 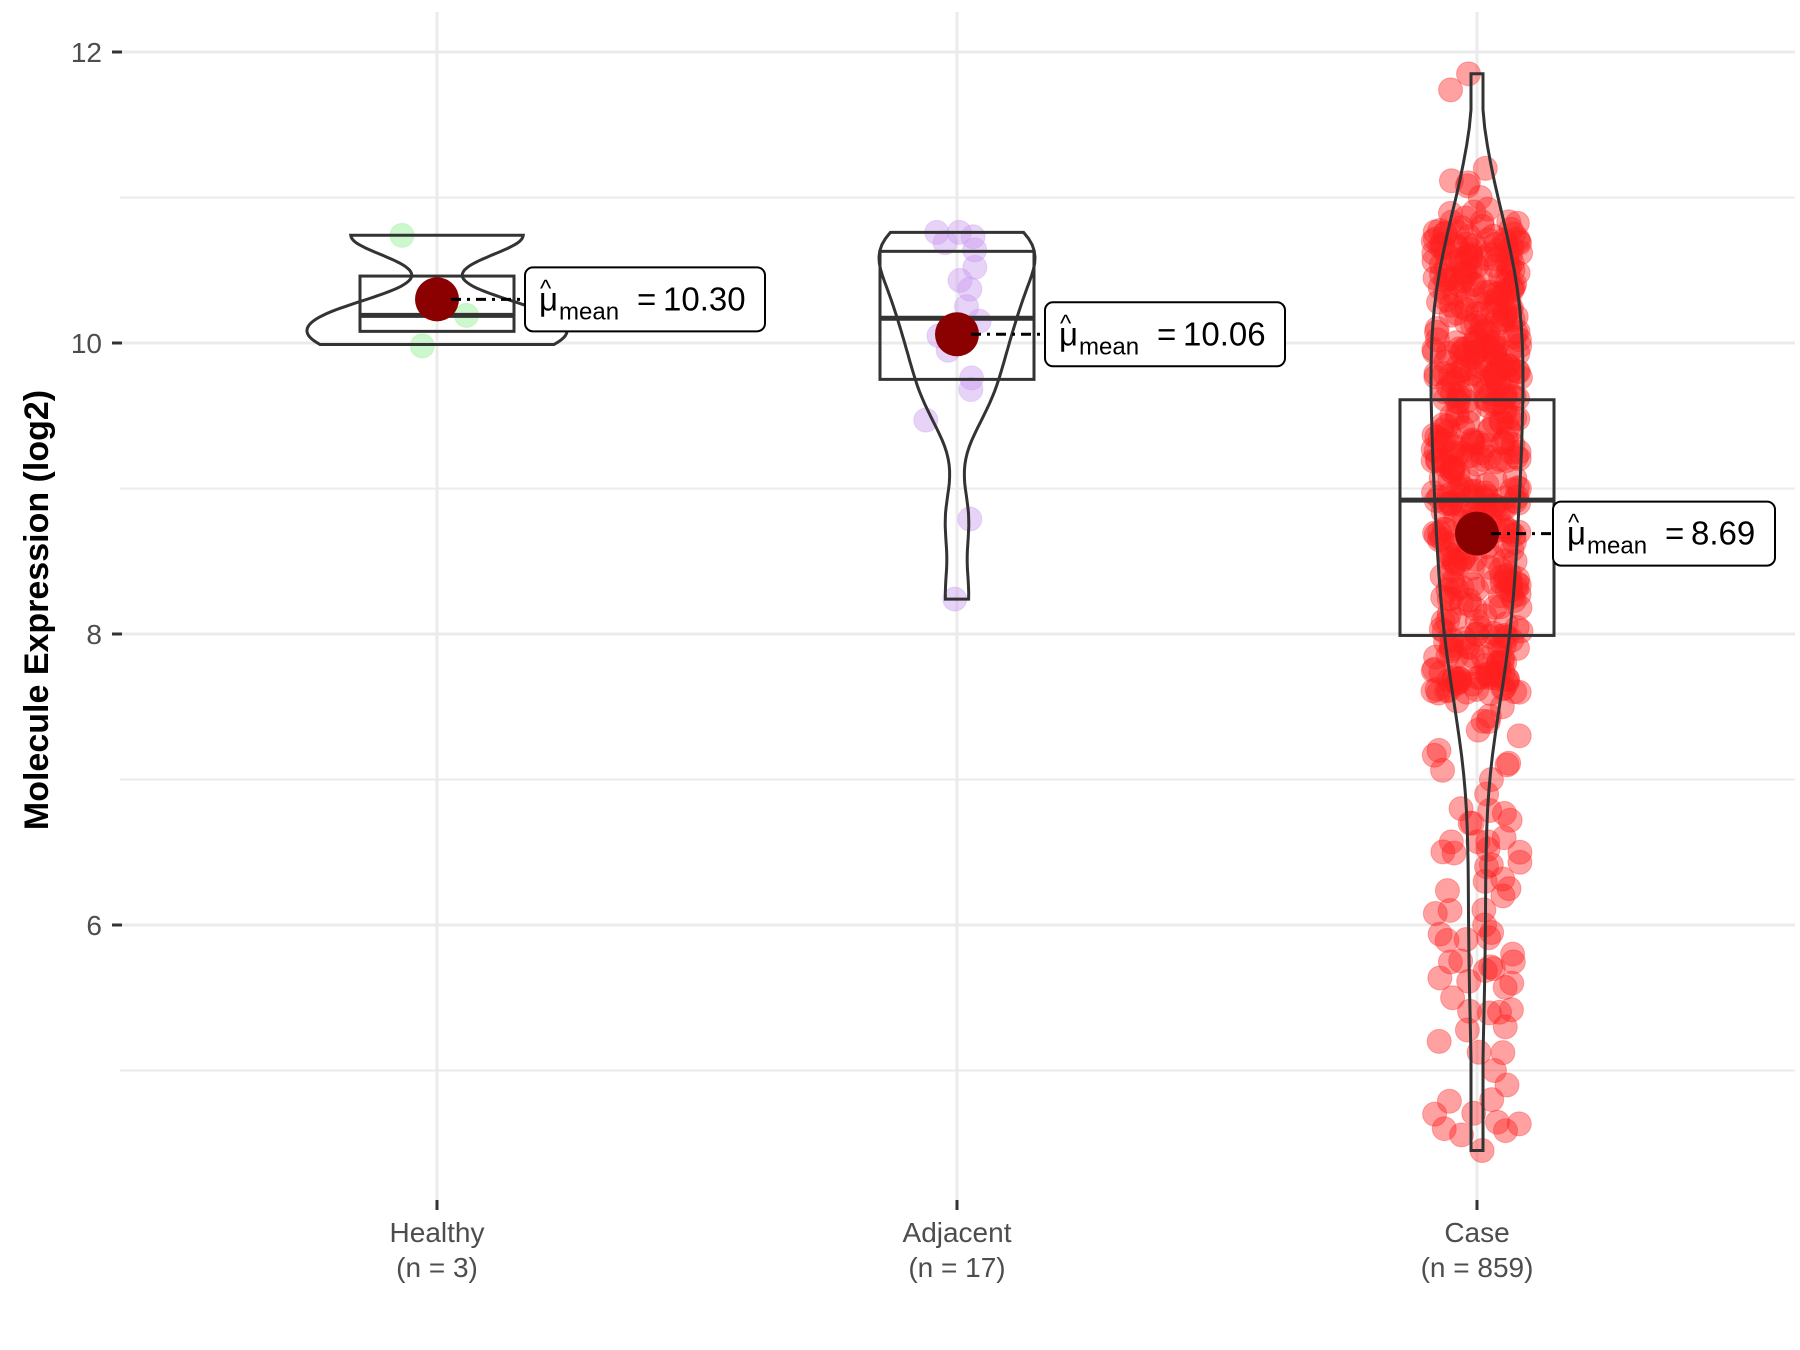 What do you see at coordinates (957, 1232) in the screenshot?
I see `x-tick-label: Adjacent` at bounding box center [957, 1232].